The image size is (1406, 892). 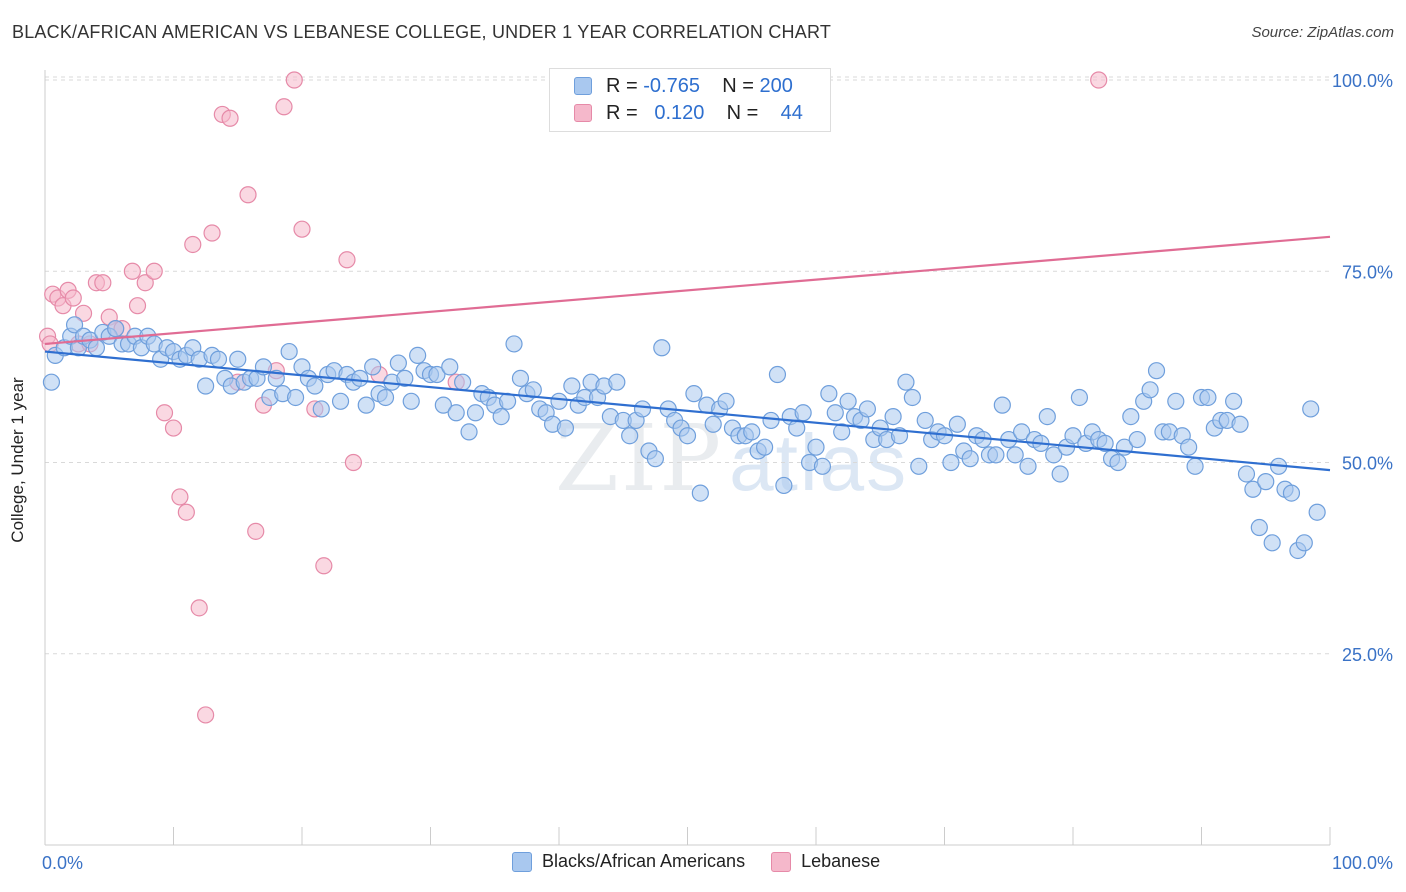 What do you see at coordinates (742, 112) in the screenshot?
I see `legend-n-label: N =` at bounding box center [742, 112].